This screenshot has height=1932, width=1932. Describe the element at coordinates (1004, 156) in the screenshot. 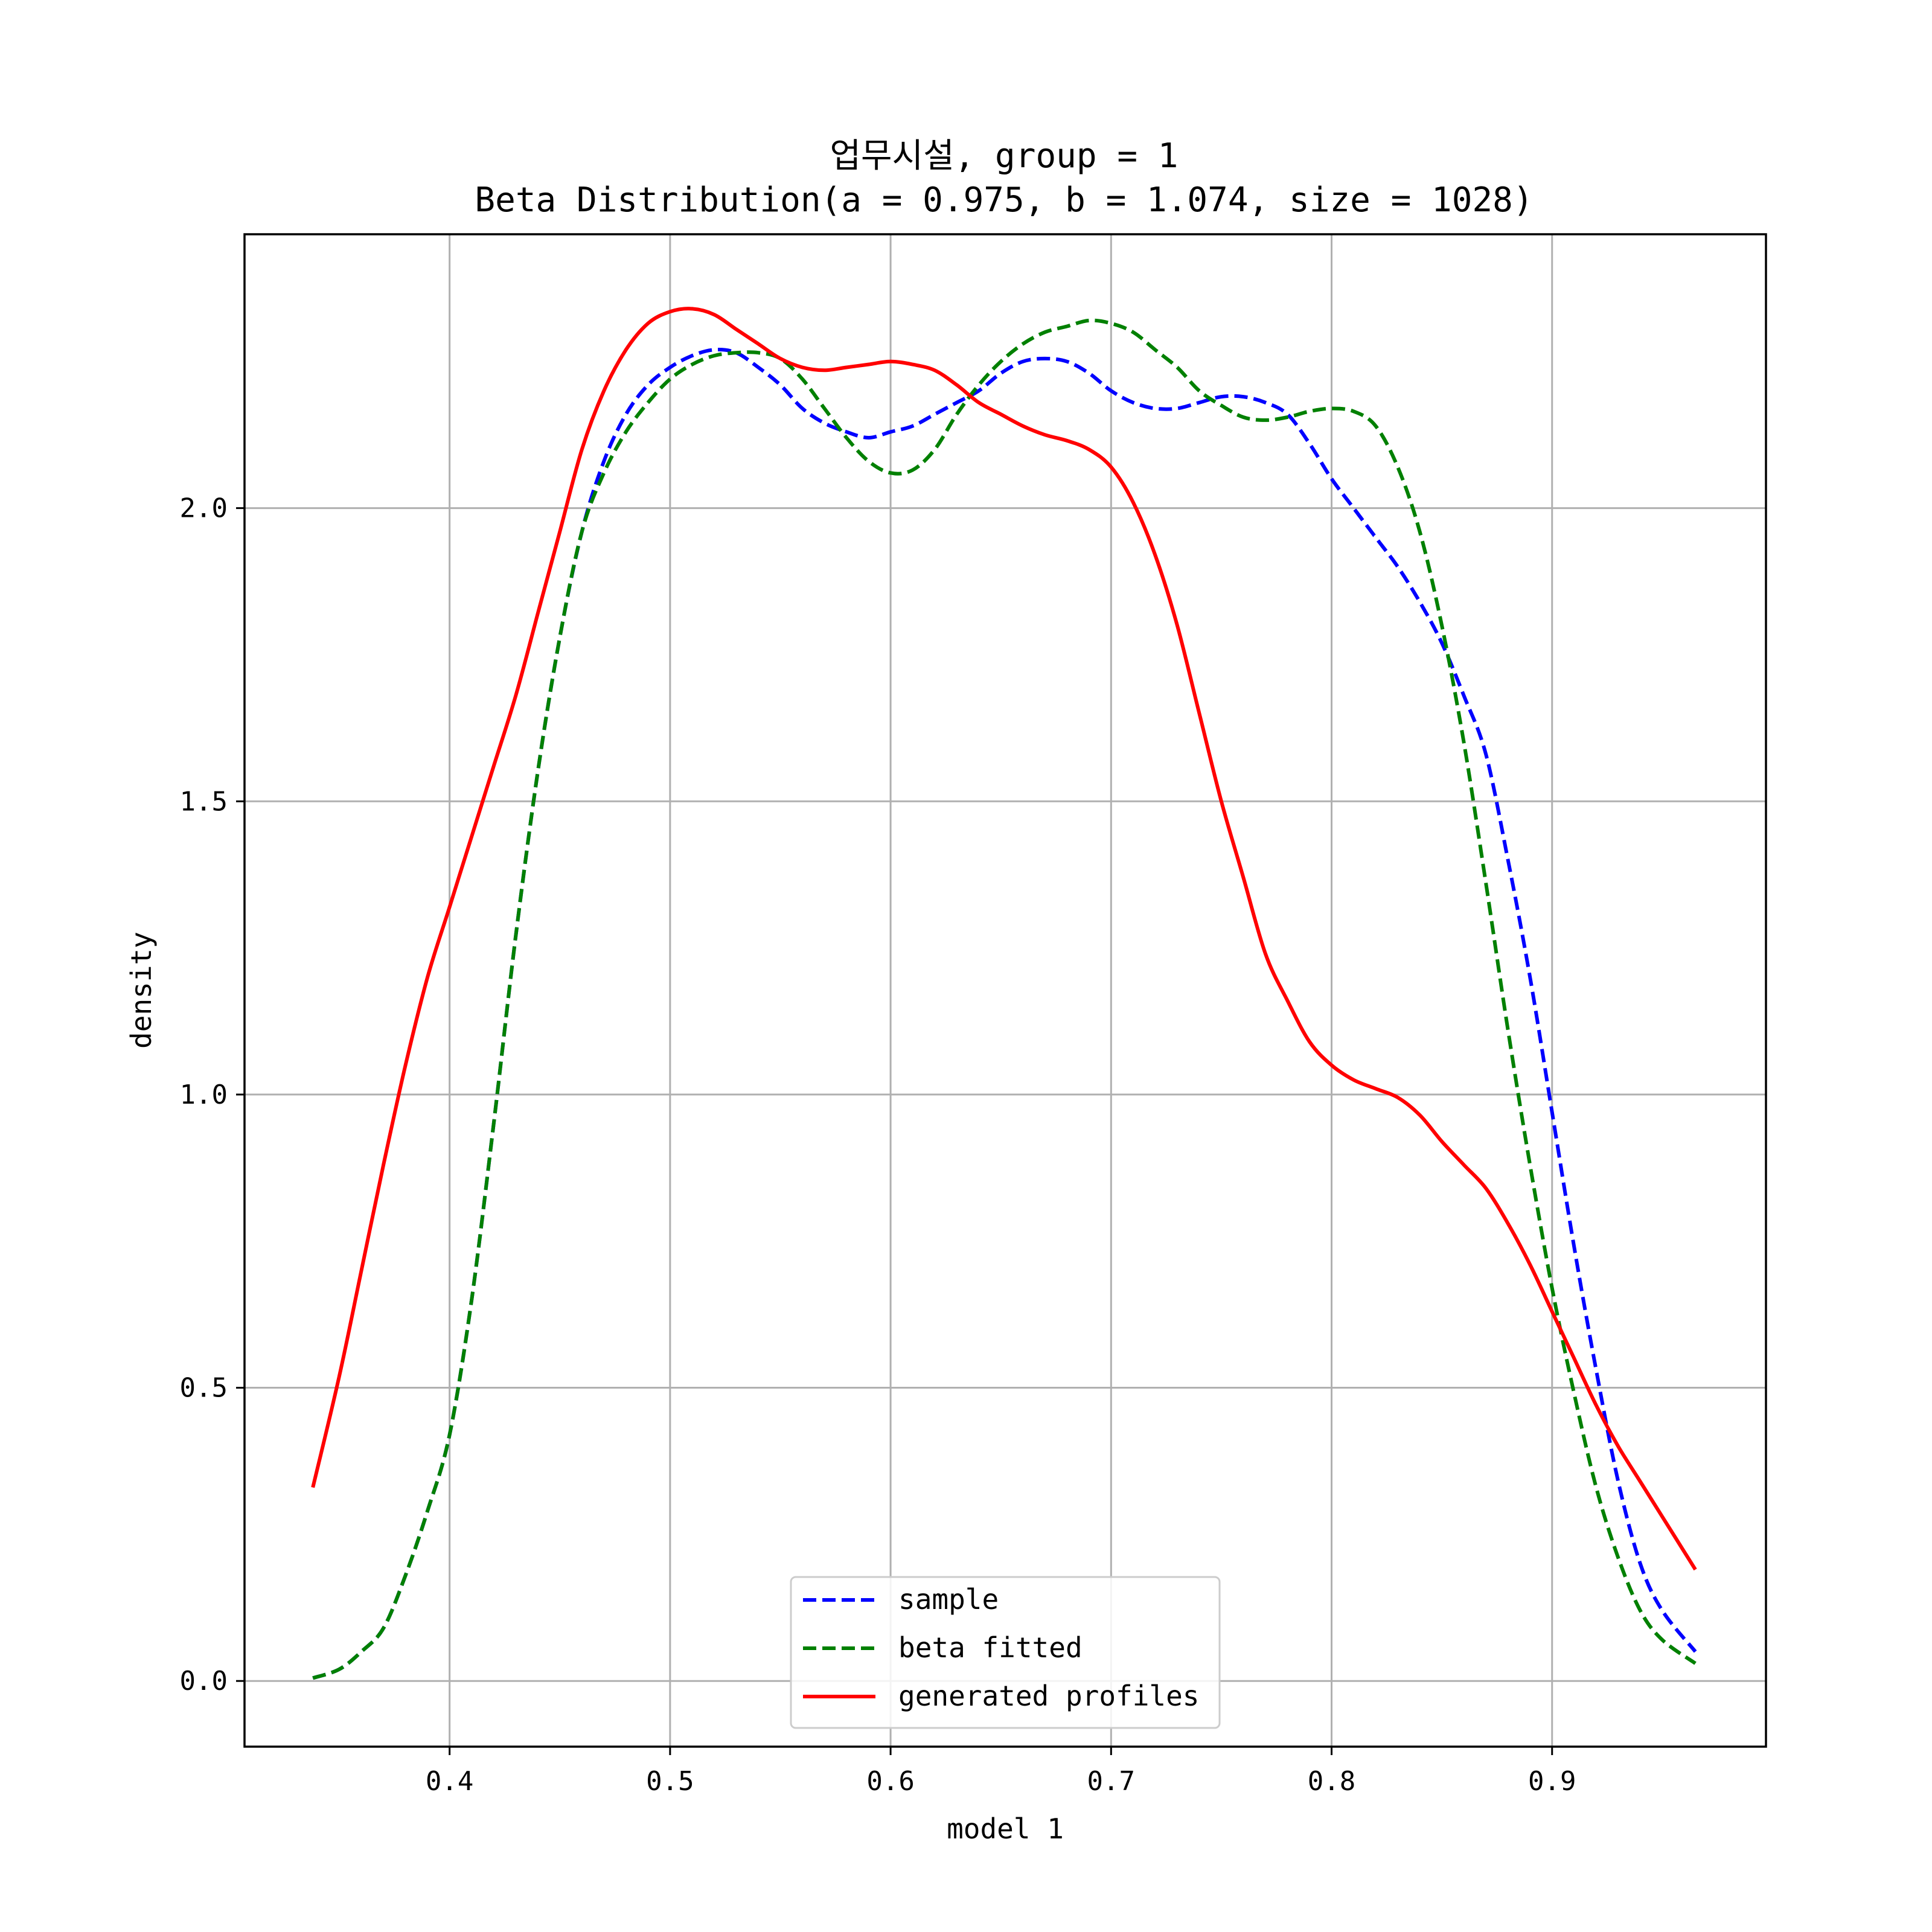

I see `chart-title: 업무시설, group = 1` at that location.